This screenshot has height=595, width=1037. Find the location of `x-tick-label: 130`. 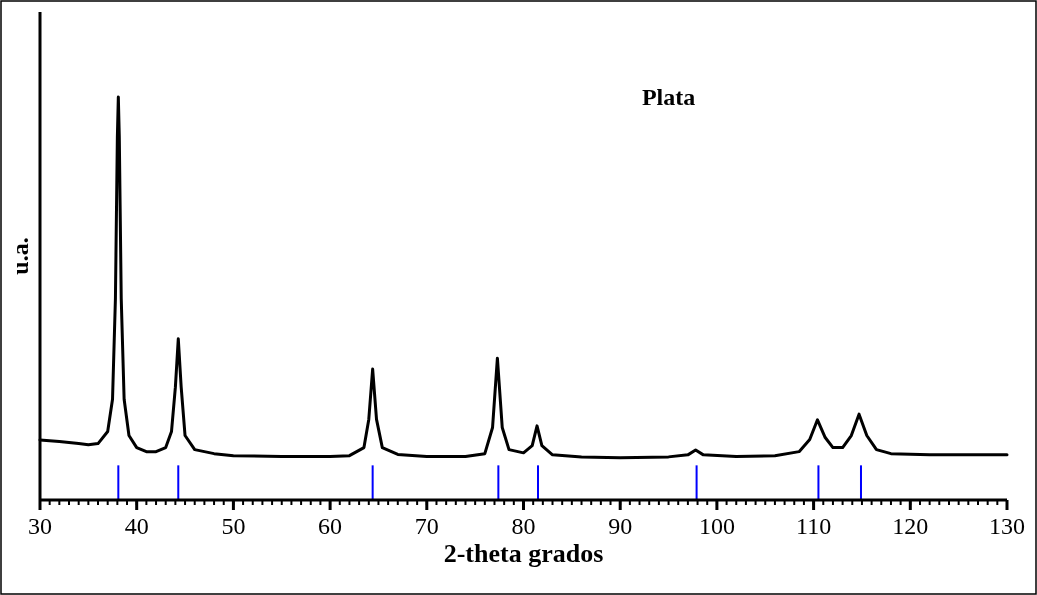

x-tick-label: 130 is located at coordinates (1007, 526).